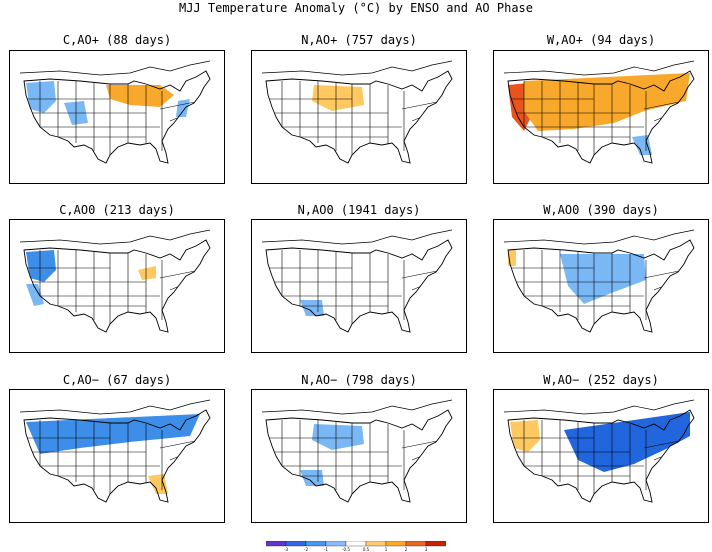 This screenshot has height=552, width=712. What do you see at coordinates (426, 549) in the screenshot?
I see `colorbar-tick-label: 3` at bounding box center [426, 549].